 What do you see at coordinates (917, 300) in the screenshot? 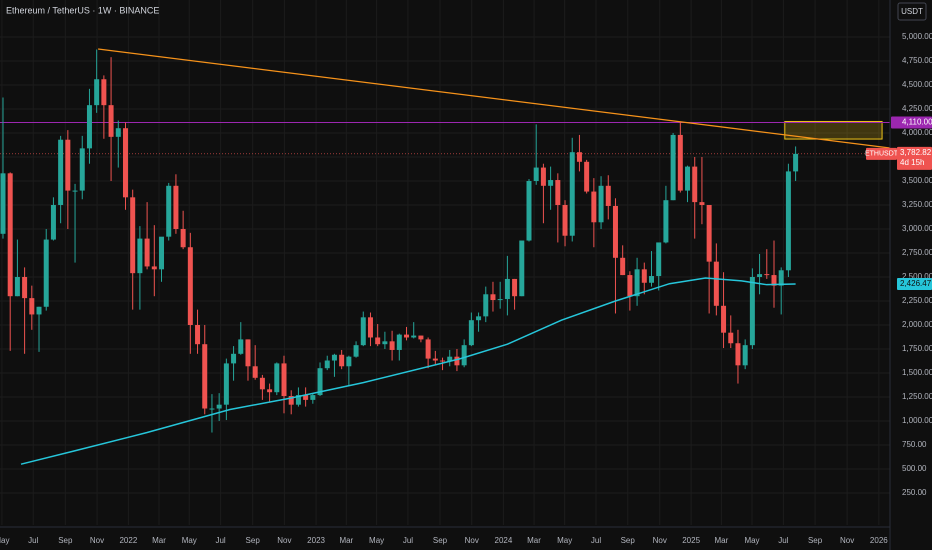
I see `y-tick-label: 2,250.00` at bounding box center [917, 300].